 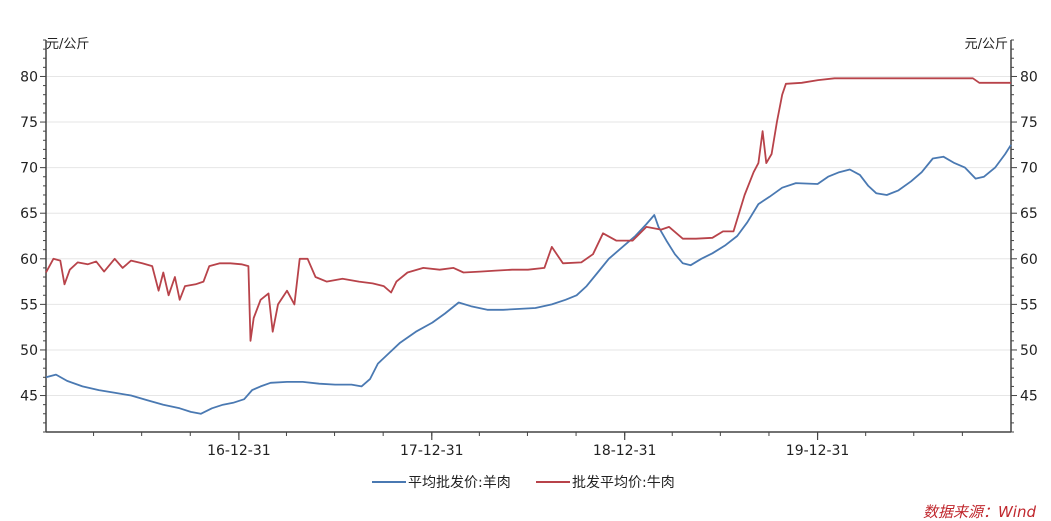 I want to click on source-note: 数据来源：Wind, so click(x=980, y=512).